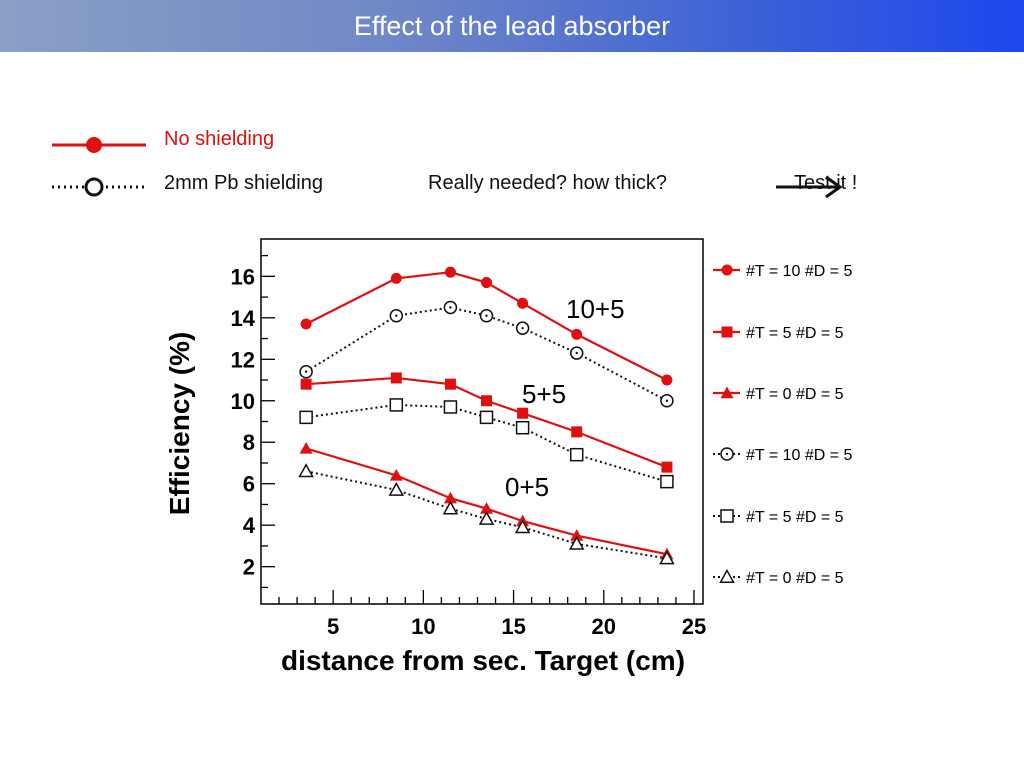  Describe the element at coordinates (243, 359) in the screenshot. I see `y-tick-label: 12` at that location.